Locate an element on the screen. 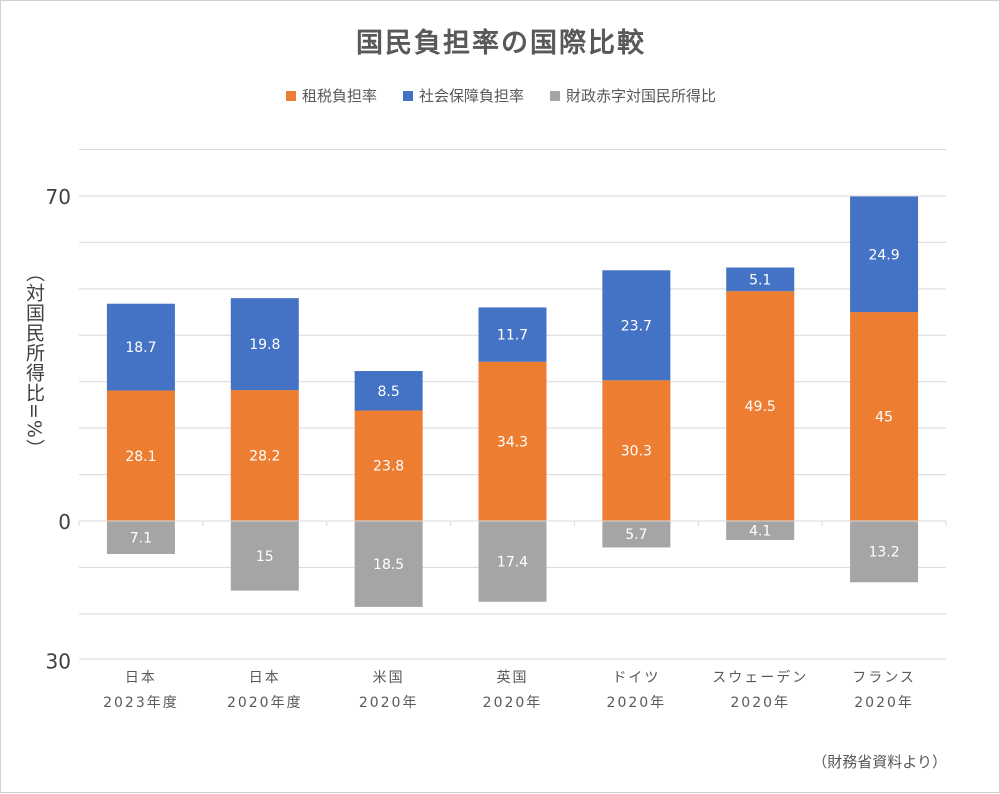  data-label: 34.3 is located at coordinates (512, 442).